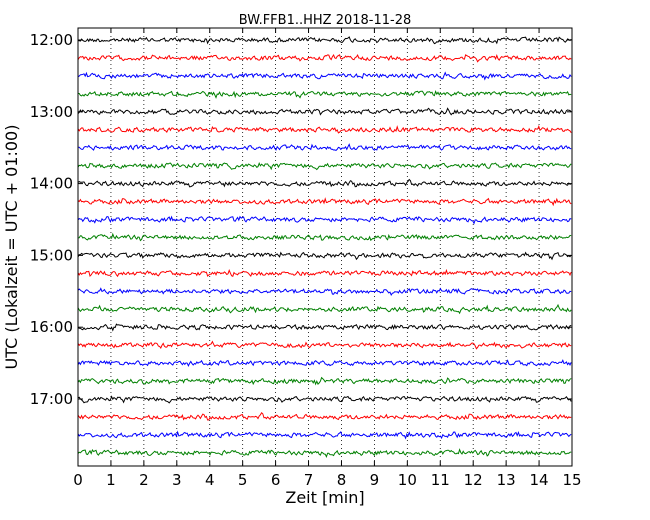  Describe the element at coordinates (51, 40) in the screenshot. I see `y-tick-label: 12:00` at that location.